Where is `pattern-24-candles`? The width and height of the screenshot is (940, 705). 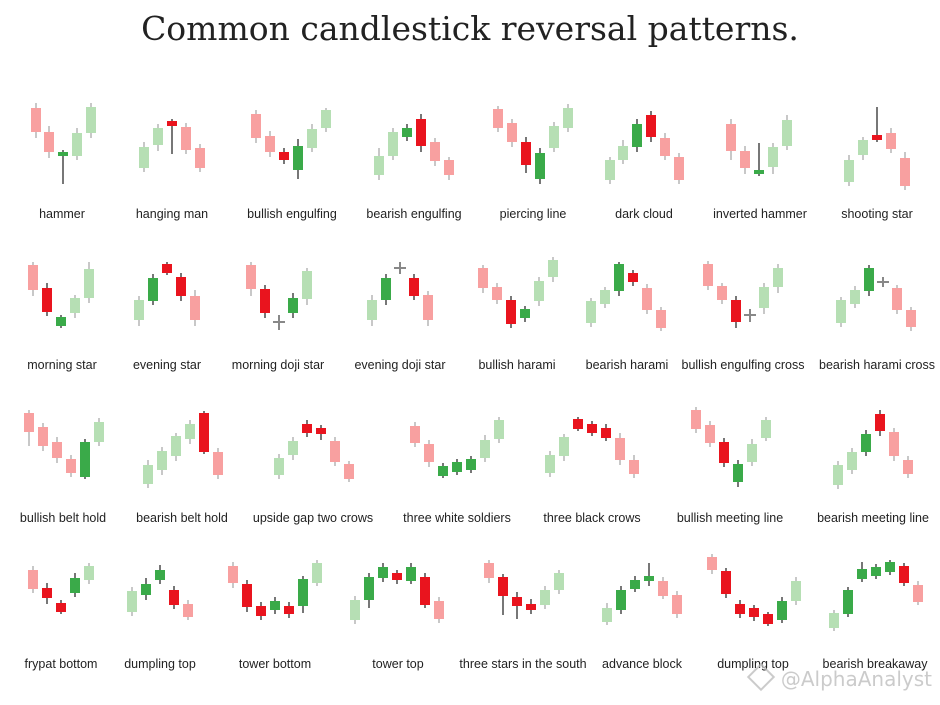 pattern-24-candles is located at coordinates (160, 592).